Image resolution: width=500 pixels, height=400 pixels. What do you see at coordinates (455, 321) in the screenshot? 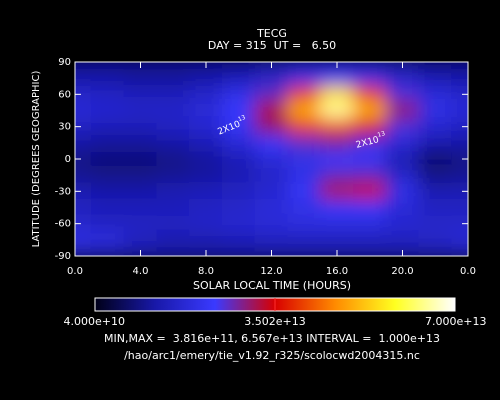
I see `colorbar-tick-label: 7.000e+13` at bounding box center [455, 321].